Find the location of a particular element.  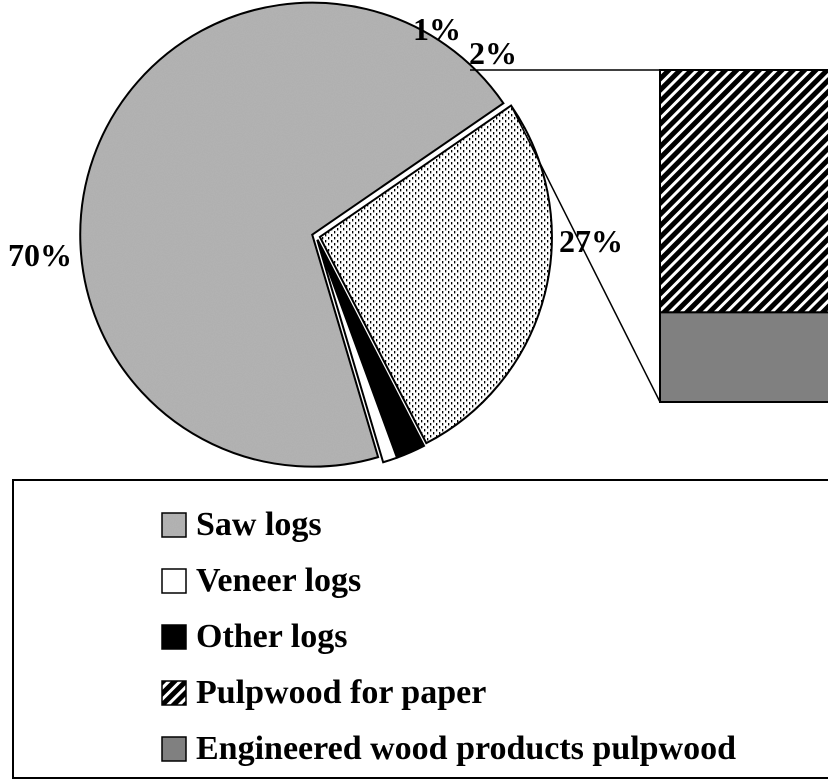

pie-slice-pulpwood is located at coordinates (435, 274).